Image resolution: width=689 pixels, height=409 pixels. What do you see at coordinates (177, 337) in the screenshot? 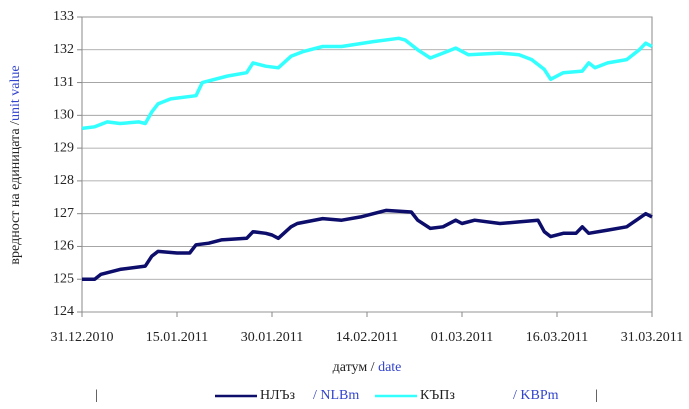
I see `x-tick-label: 15.01.2011` at bounding box center [177, 337].